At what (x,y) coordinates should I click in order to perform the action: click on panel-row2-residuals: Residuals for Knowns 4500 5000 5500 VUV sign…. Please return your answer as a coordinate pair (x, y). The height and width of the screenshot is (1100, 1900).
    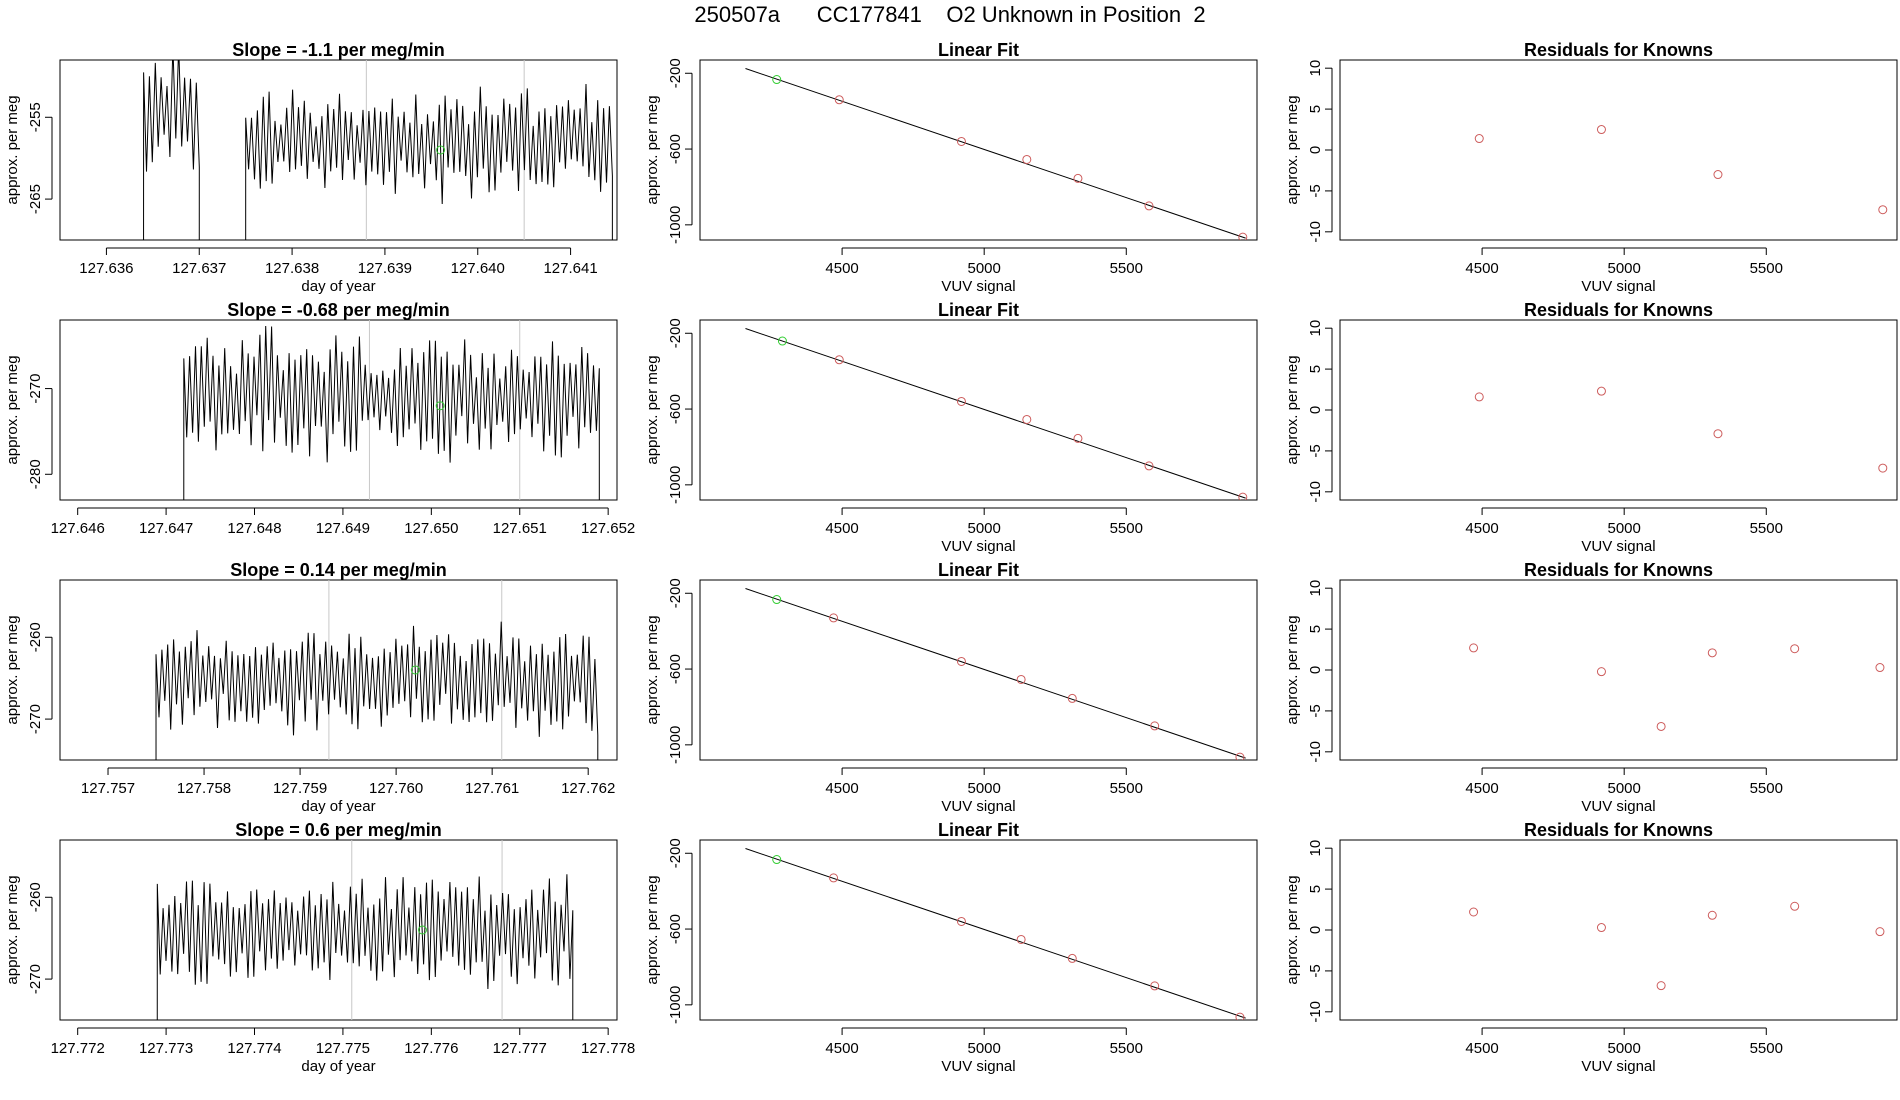
    Looking at the image, I should click on (1591, 427).